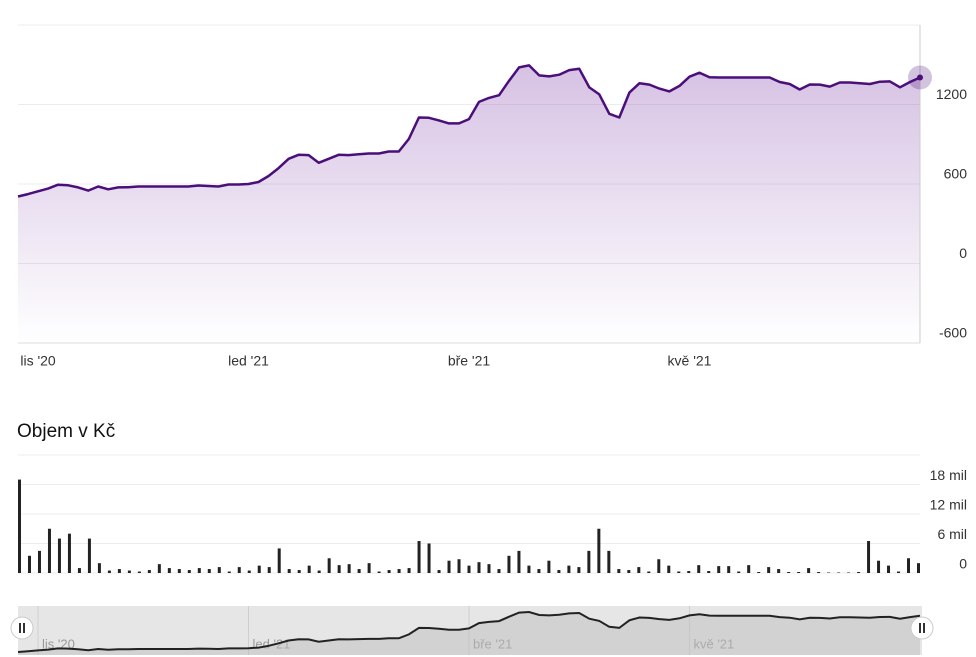 Image resolution: width=976 pixels, height=657 pixels. Describe the element at coordinates (953, 333) in the screenshot. I see `y-tick-label: -600` at that location.